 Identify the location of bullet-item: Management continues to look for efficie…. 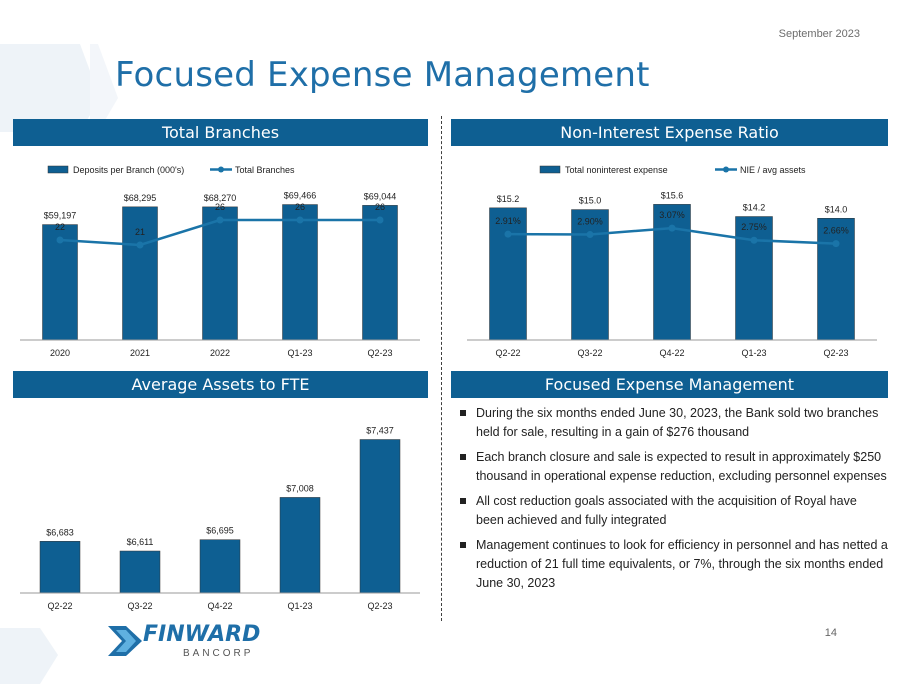
(673, 564).